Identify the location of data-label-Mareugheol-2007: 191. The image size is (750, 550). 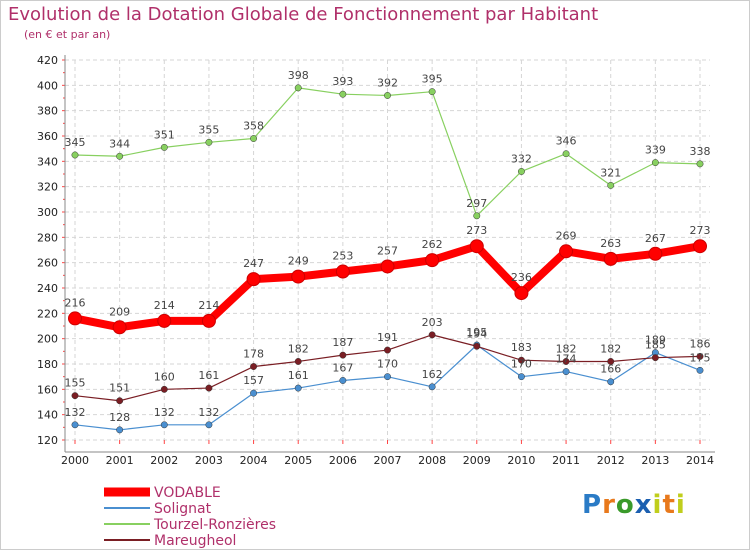
(387, 337).